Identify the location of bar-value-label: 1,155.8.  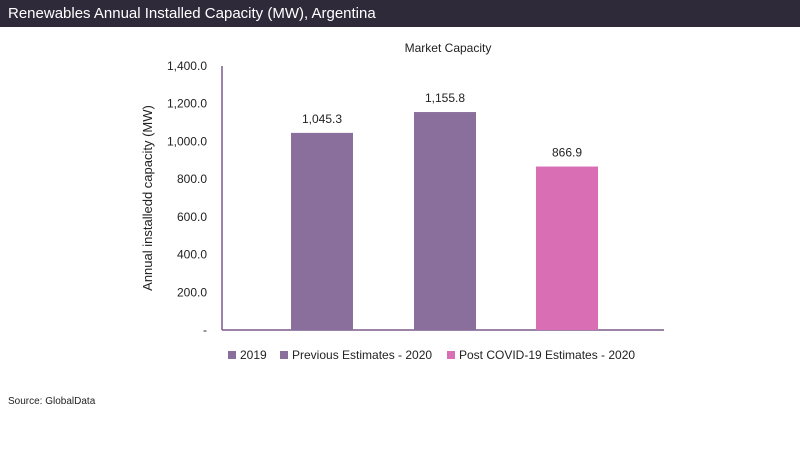
(445, 98).